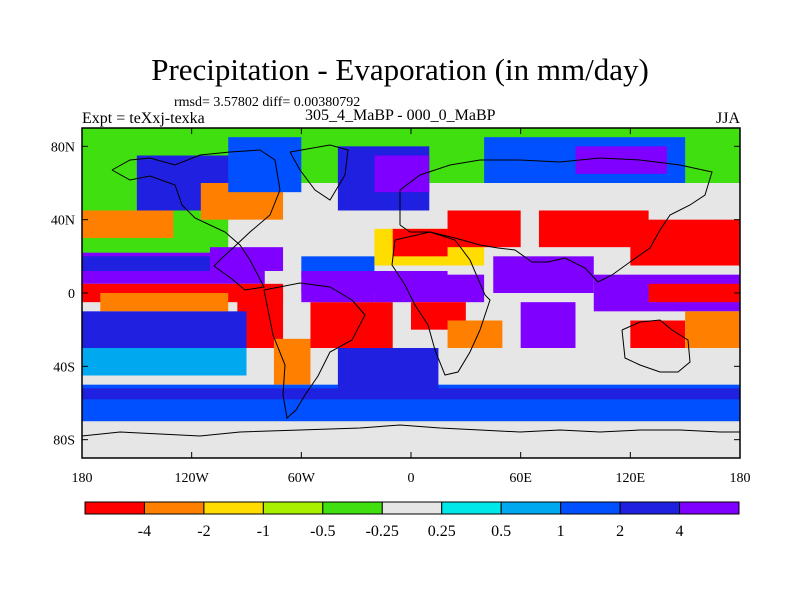 Image resolution: width=800 pixels, height=600 pixels. What do you see at coordinates (196, 220) in the screenshot?
I see `coastline-north-america` at bounding box center [196, 220].